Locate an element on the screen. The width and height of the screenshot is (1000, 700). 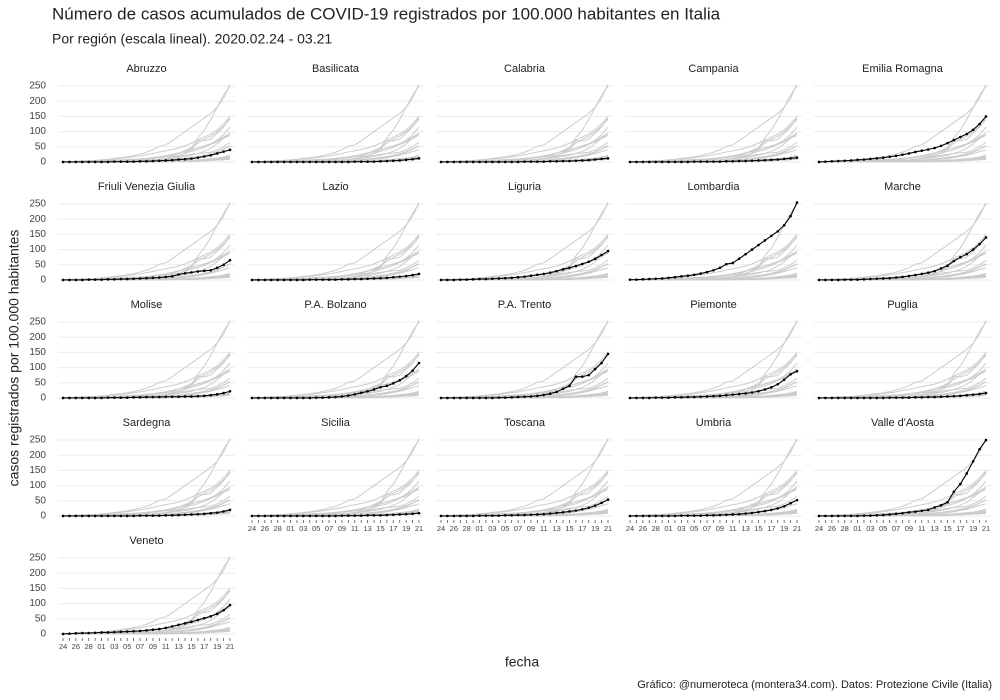
x-axis-label: fecha is located at coordinates (522, 662).